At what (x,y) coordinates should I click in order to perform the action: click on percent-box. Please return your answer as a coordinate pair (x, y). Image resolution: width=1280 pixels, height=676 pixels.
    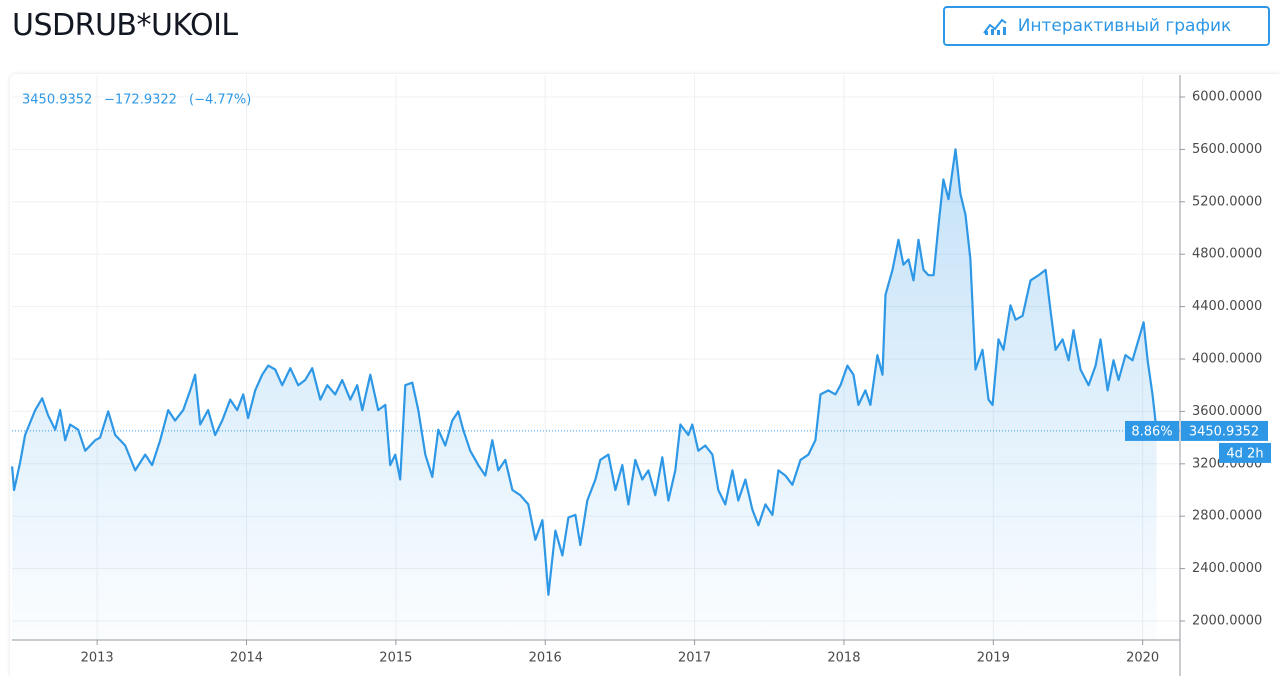
    Looking at the image, I should click on (1152, 430).